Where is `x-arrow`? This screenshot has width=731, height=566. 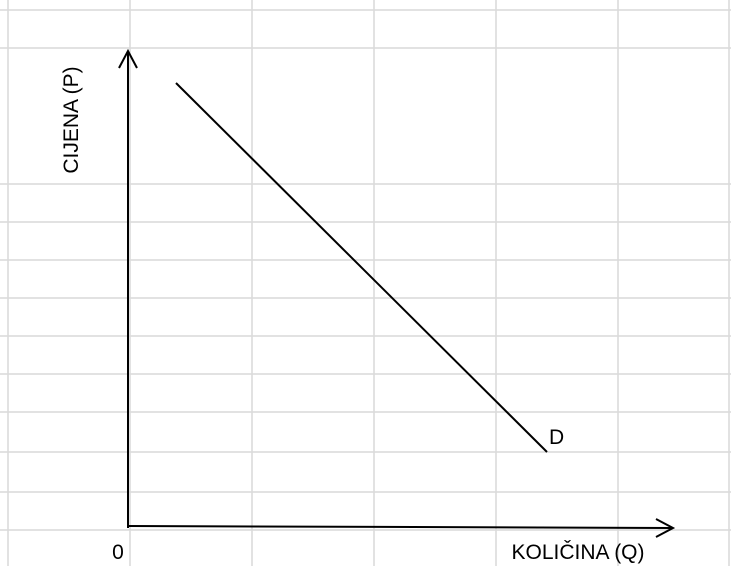 x-arrow is located at coordinates (665, 528).